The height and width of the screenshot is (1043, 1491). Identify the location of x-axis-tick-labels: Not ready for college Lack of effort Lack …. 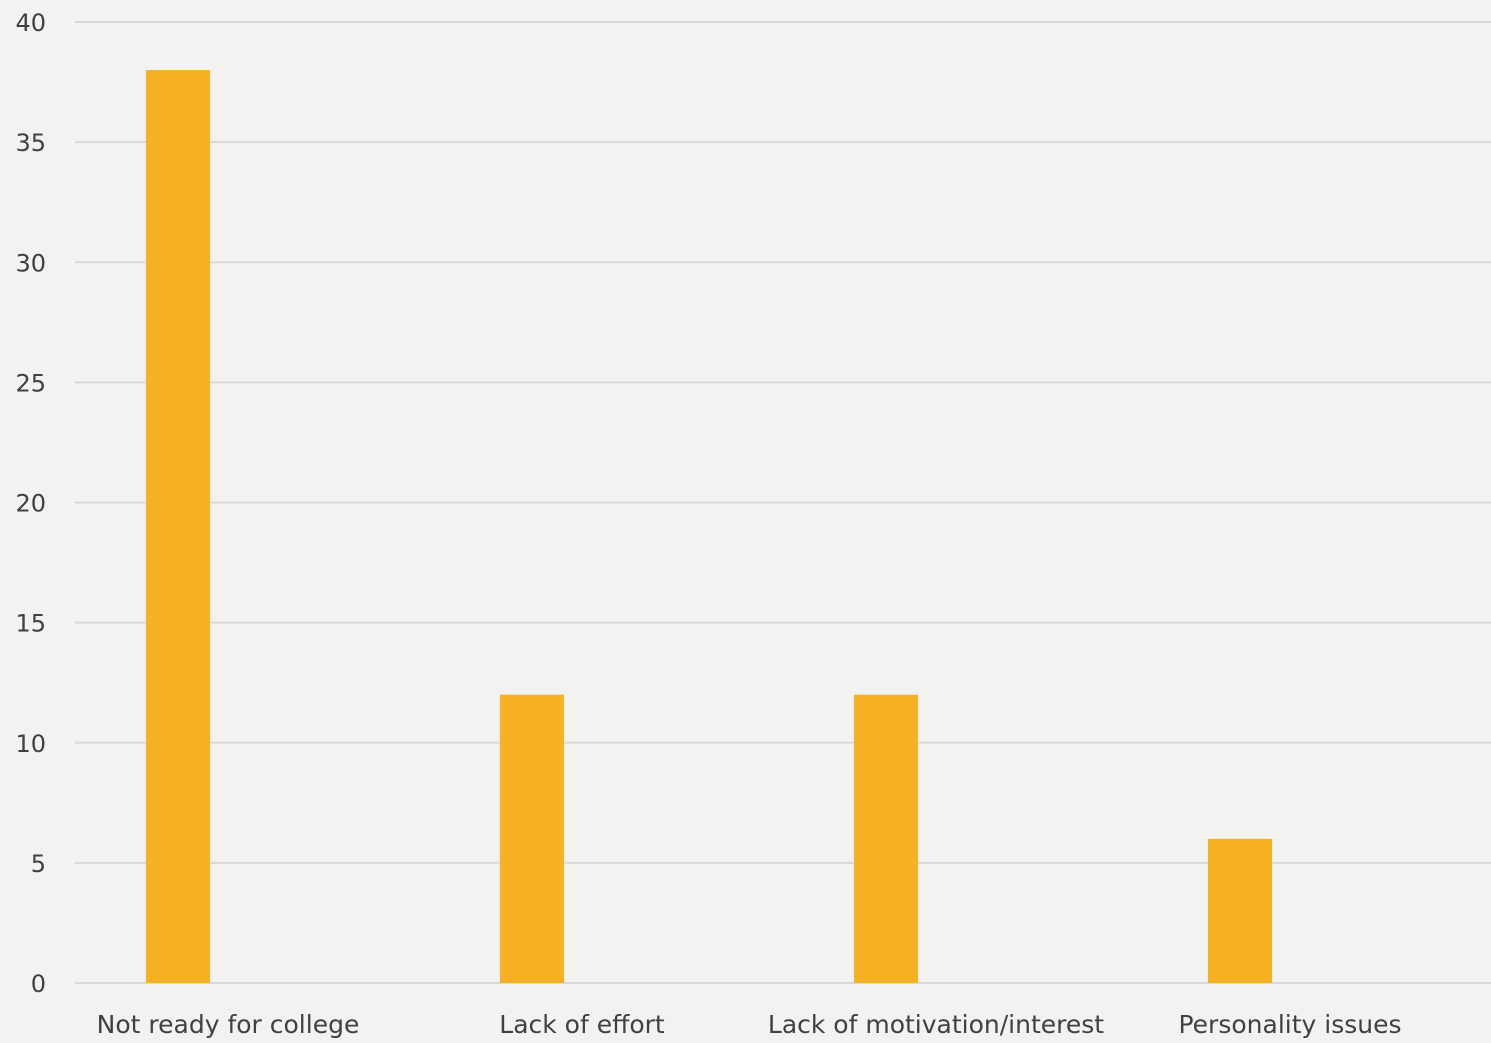
(749, 1024).